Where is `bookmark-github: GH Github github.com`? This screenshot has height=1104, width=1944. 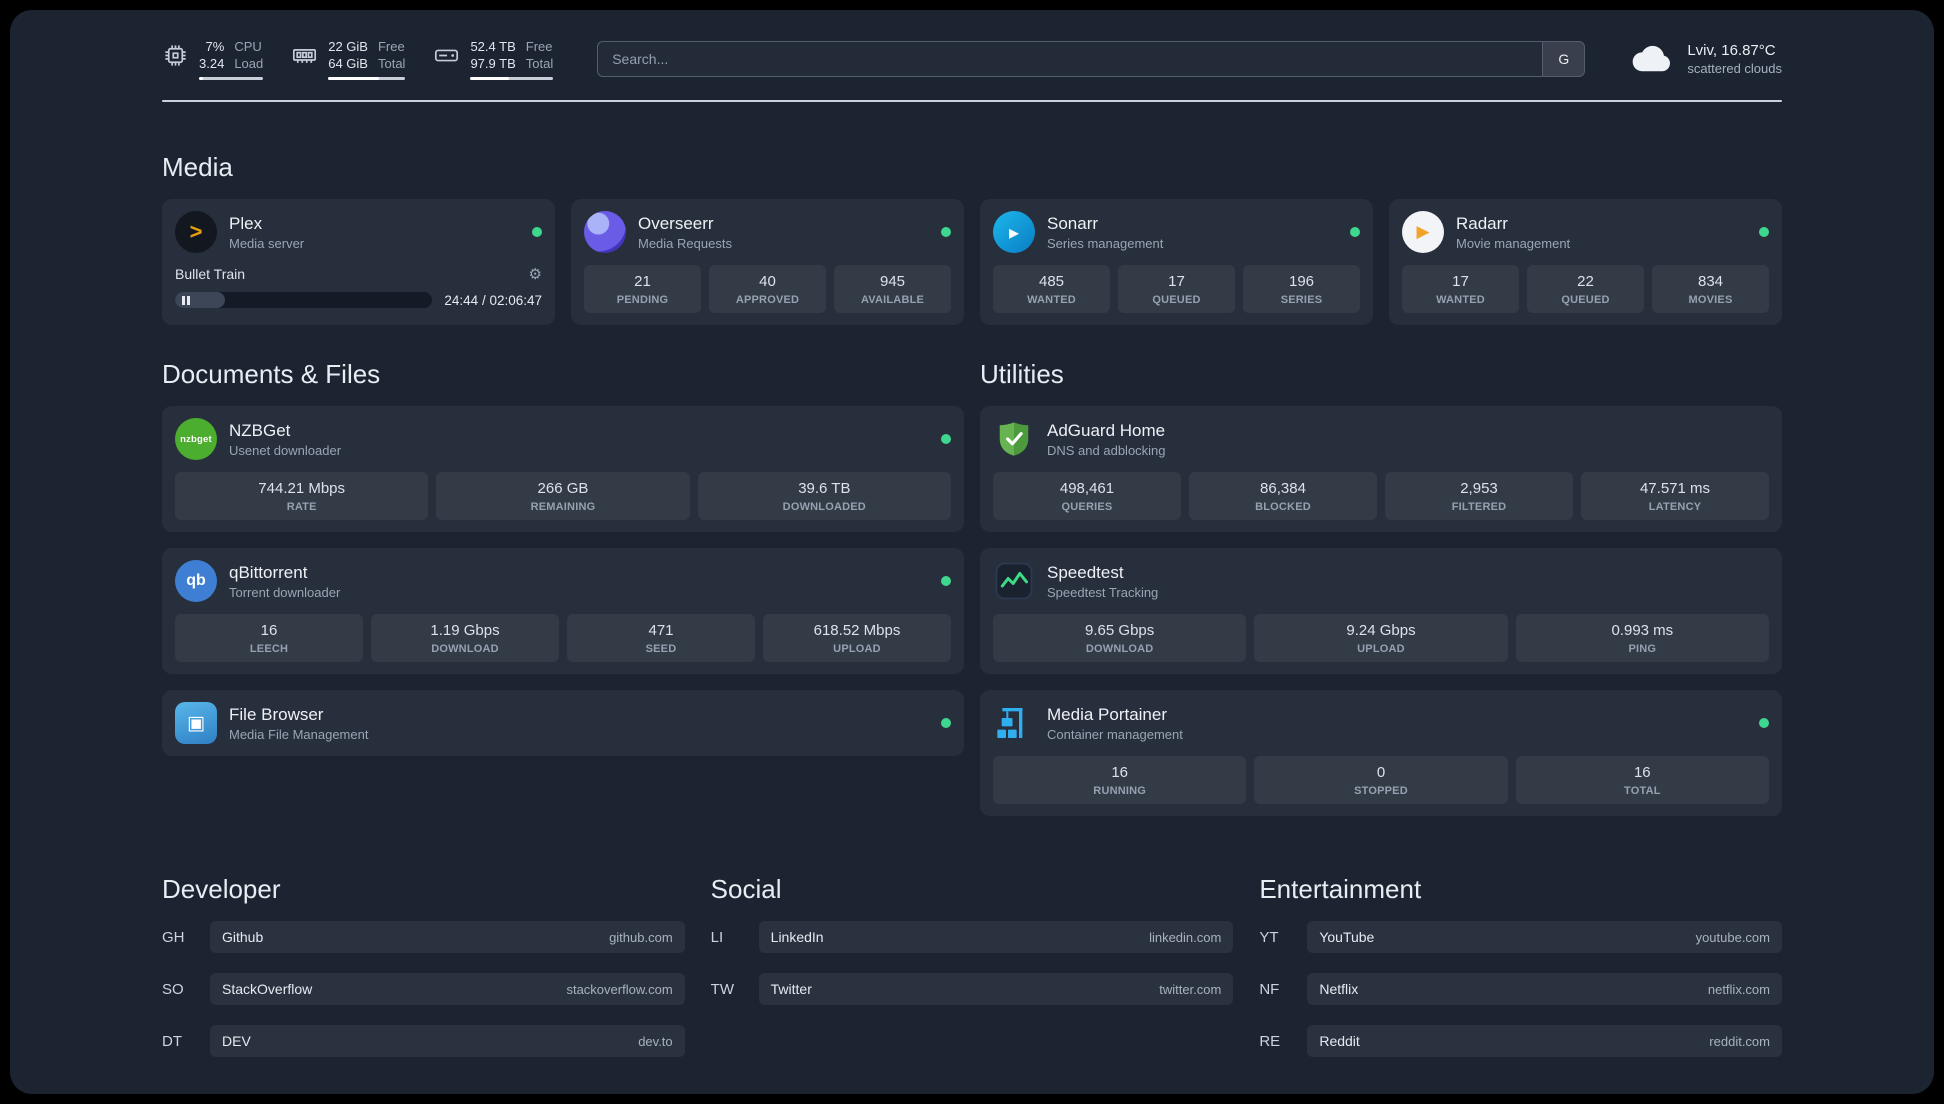
bookmark-github: GH Github github.com is located at coordinates (423, 937).